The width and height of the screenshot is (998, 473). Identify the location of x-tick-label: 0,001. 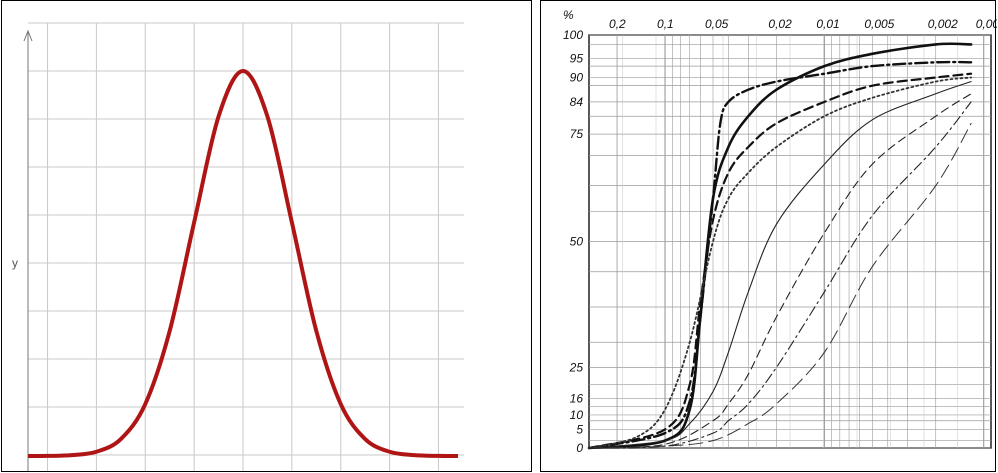
(986, 24).